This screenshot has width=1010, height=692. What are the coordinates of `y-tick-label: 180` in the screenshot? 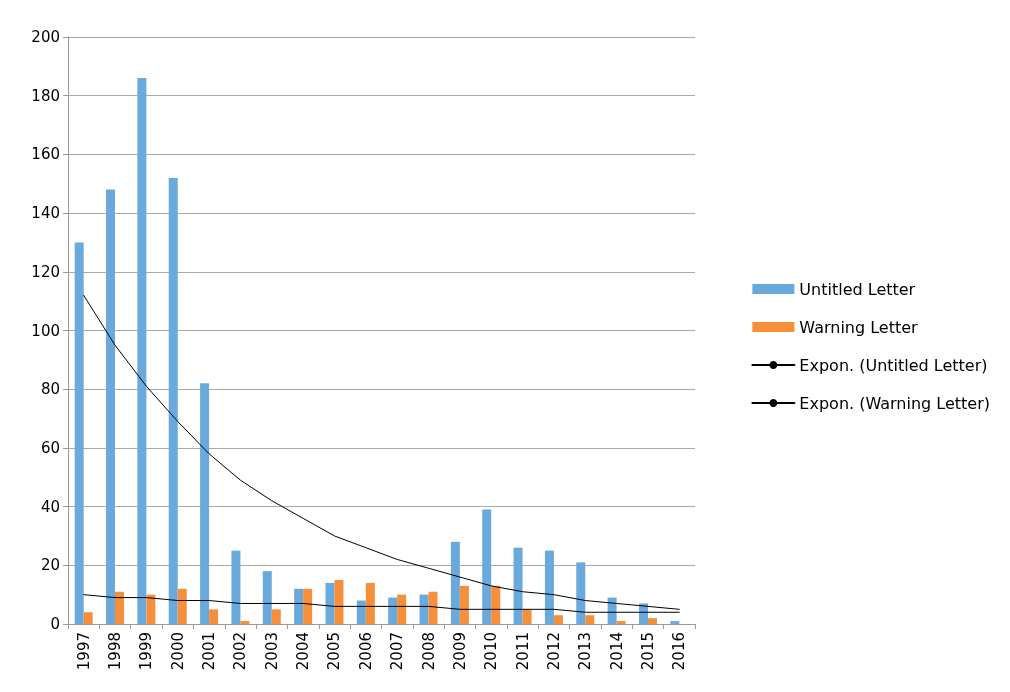 It's located at (45, 95).